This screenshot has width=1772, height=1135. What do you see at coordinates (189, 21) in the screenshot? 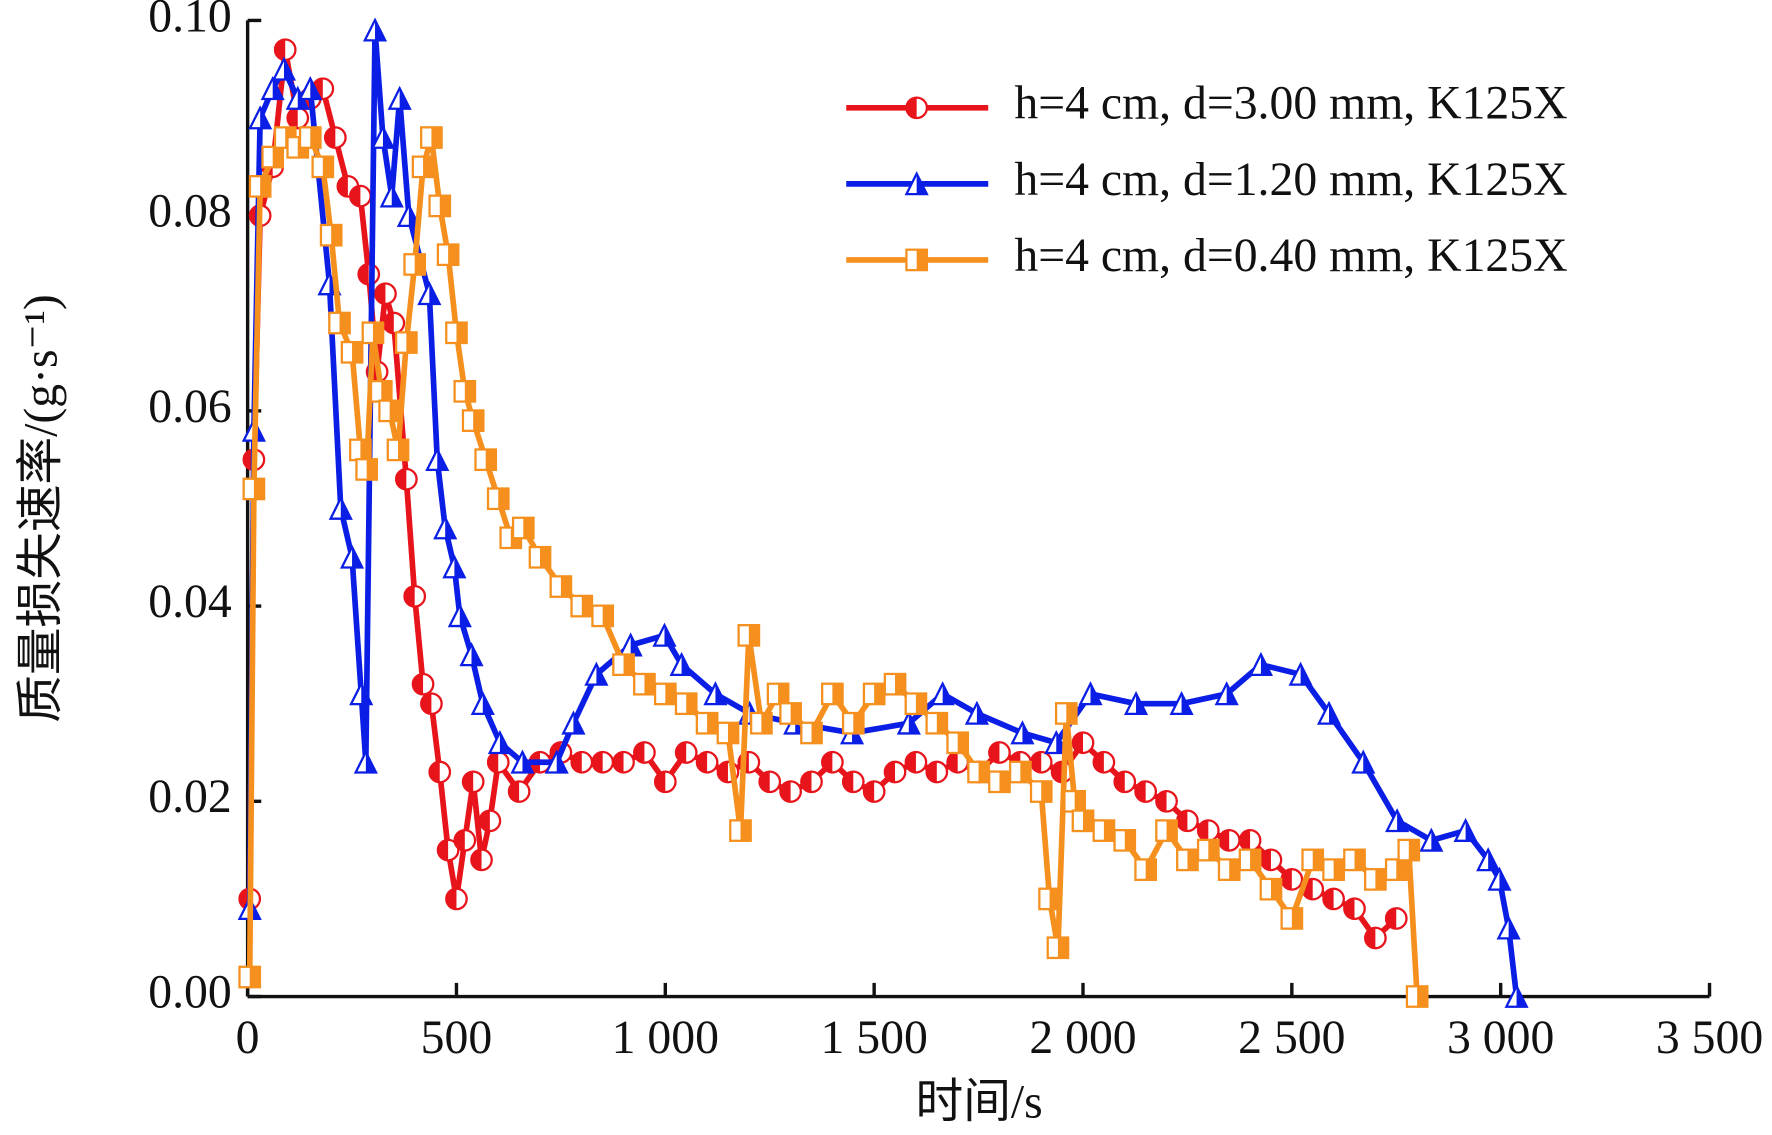
I see `y-tick-label: 0.10` at bounding box center [189, 21].